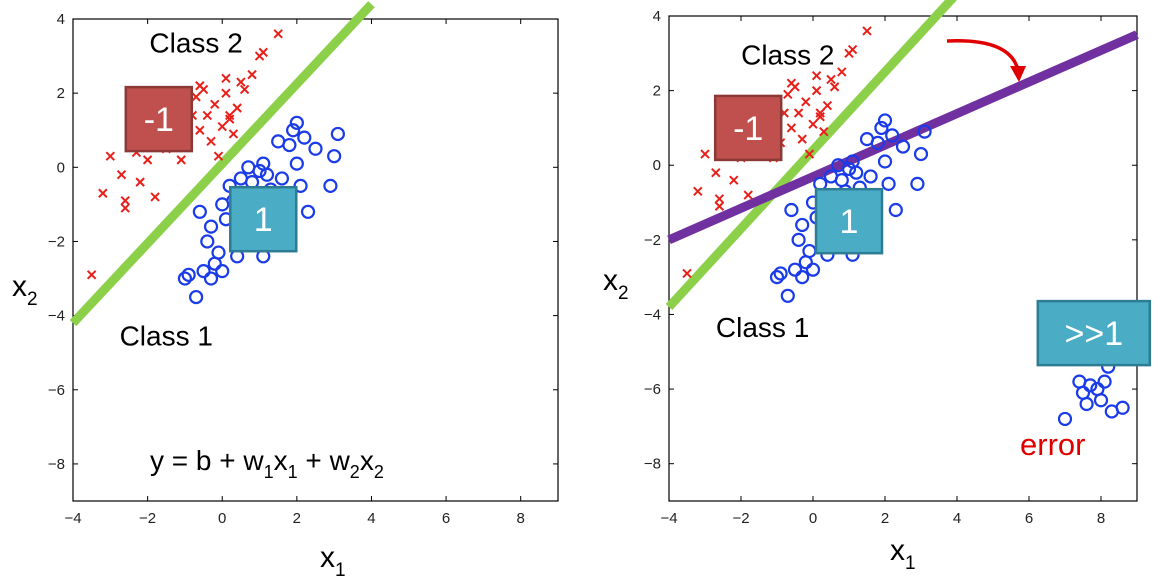 The image size is (1161, 581). Describe the element at coordinates (61, 19) in the screenshot. I see `y-tick-label: 4` at that location.